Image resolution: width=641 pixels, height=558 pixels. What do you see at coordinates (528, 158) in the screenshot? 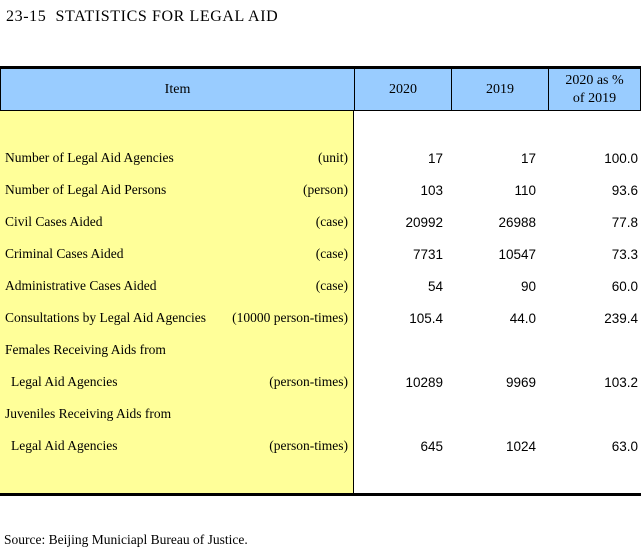
I see `value-2019: 17` at bounding box center [528, 158].